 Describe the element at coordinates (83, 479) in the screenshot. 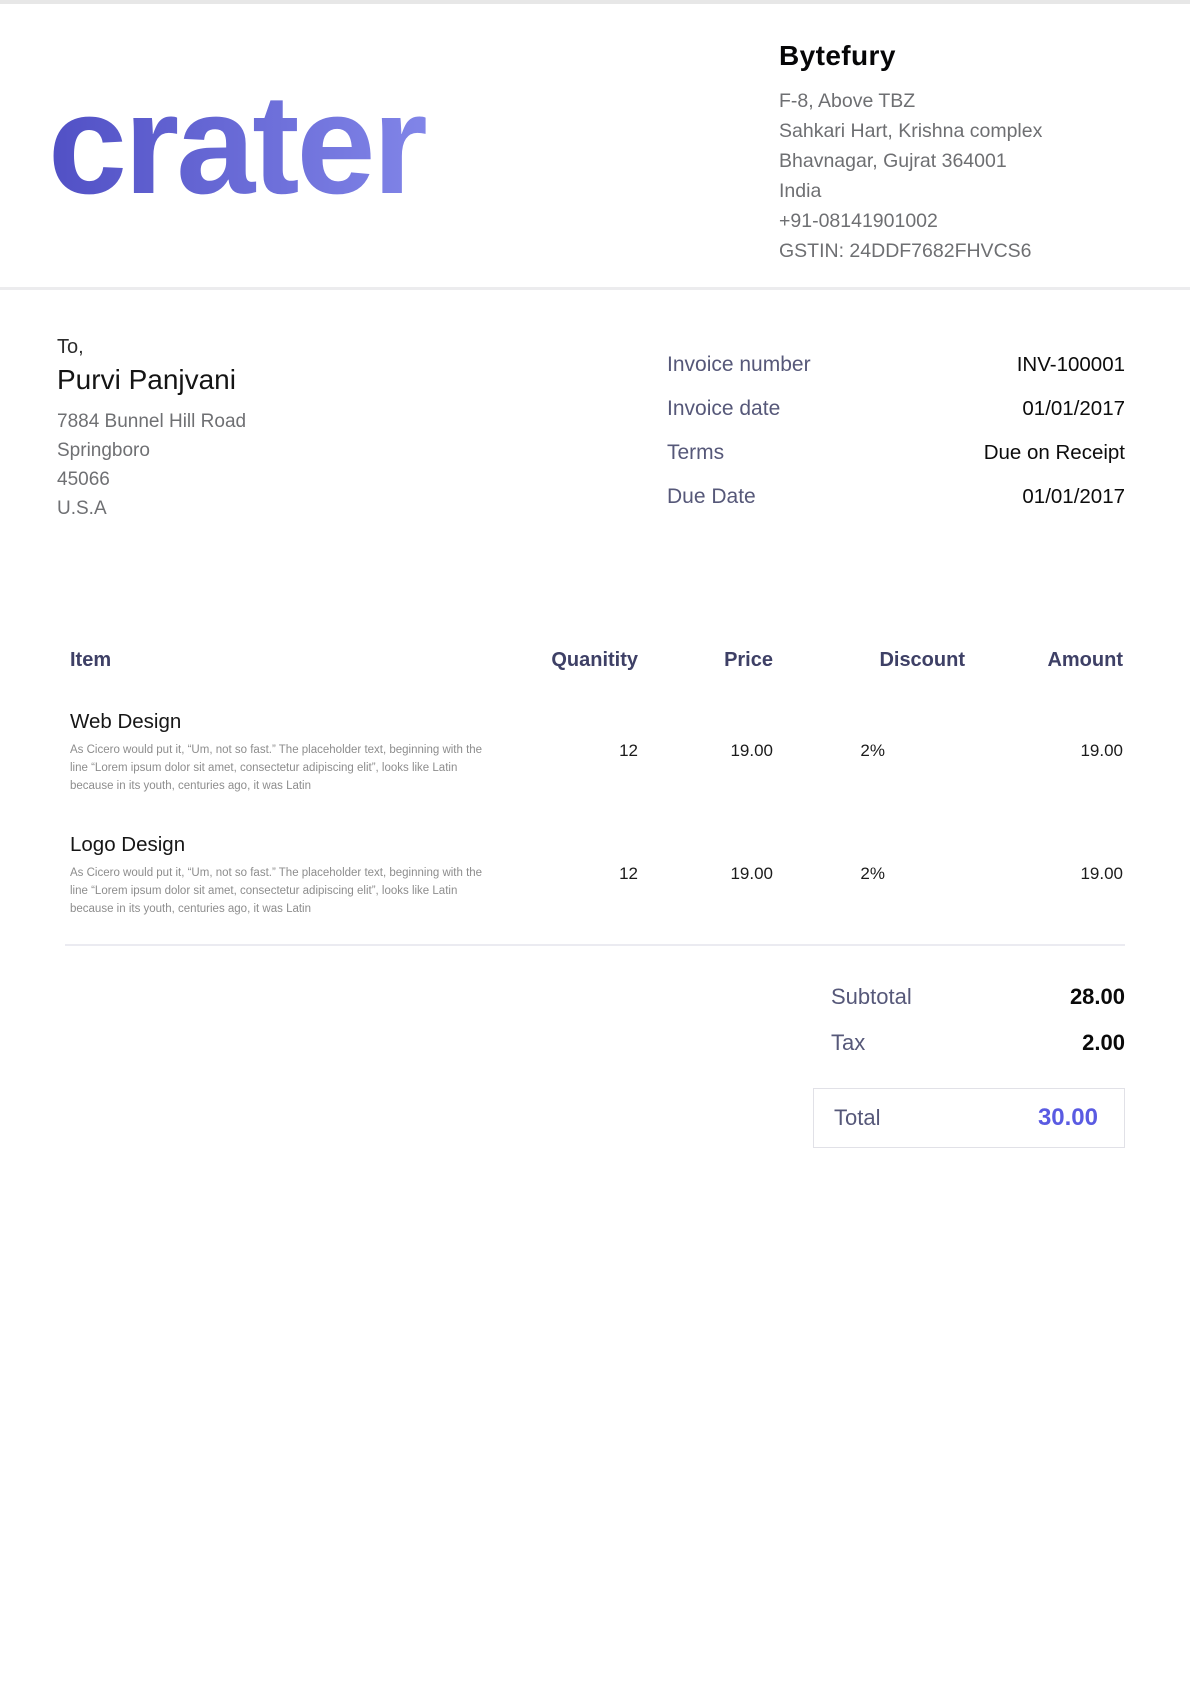

I see `bill-to-address-line: 45066` at that location.